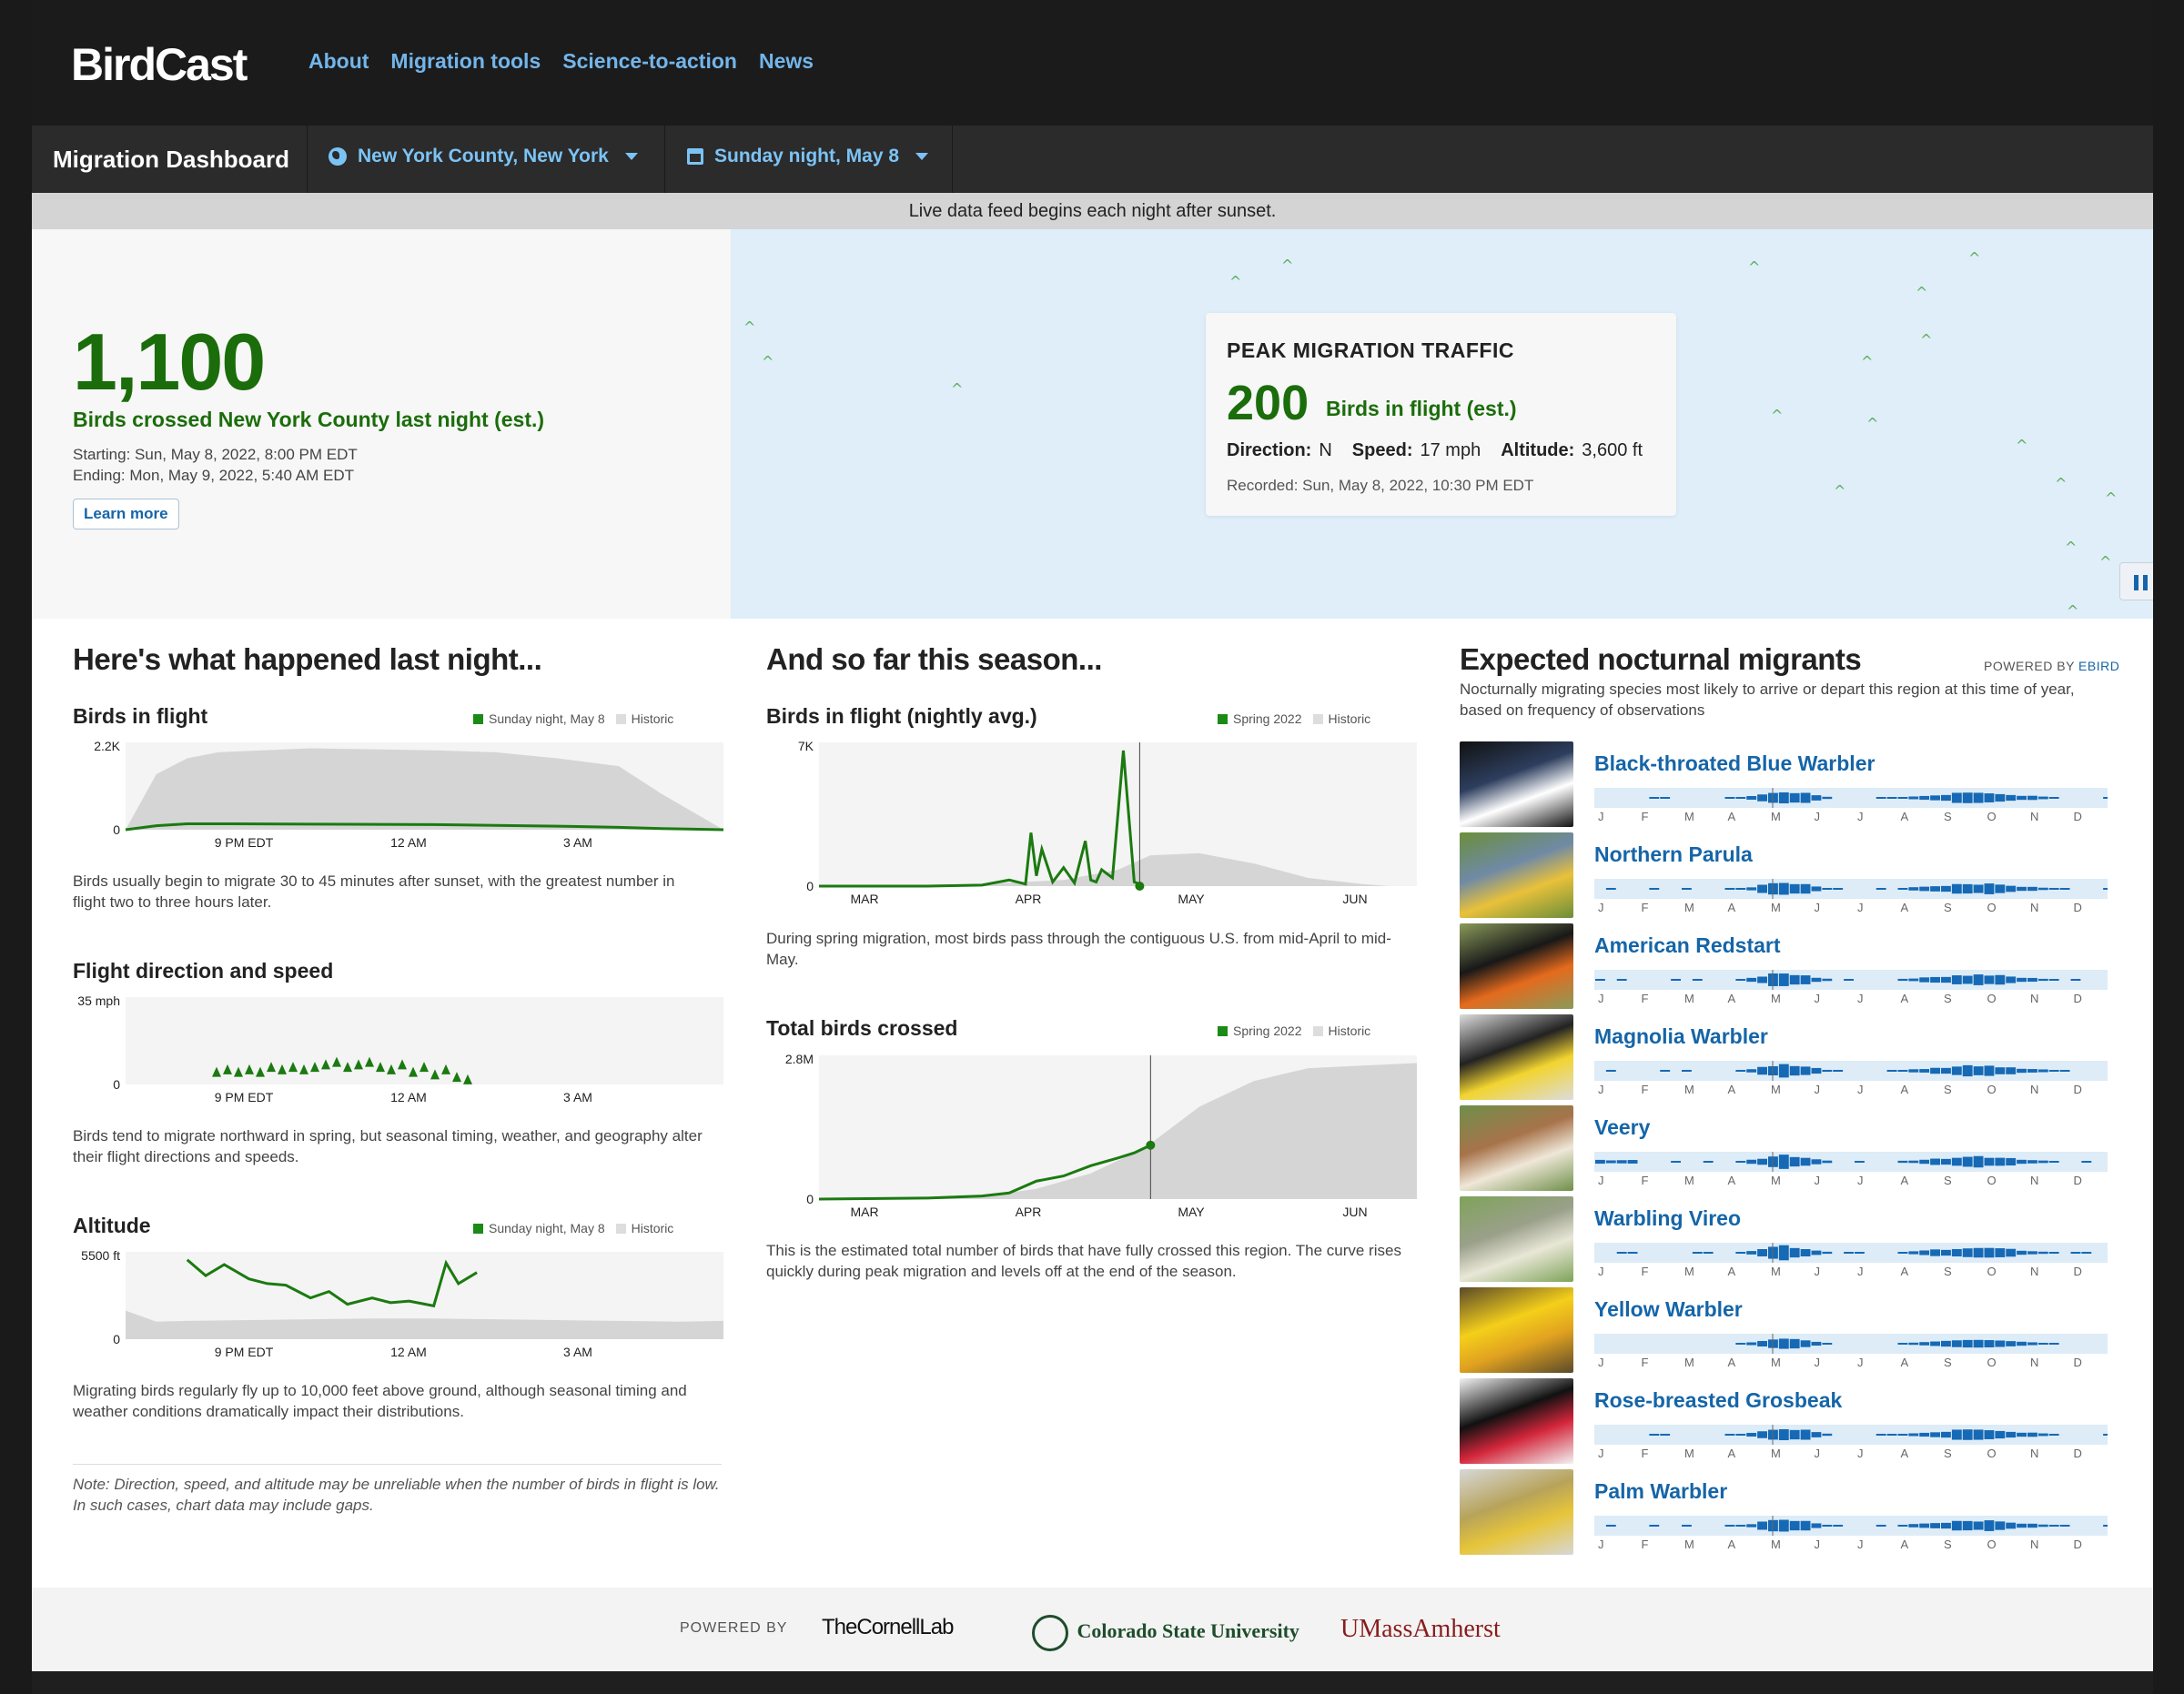  Describe the element at coordinates (1613, 450) in the screenshot. I see `altitude-value: 3,600 ft` at that location.